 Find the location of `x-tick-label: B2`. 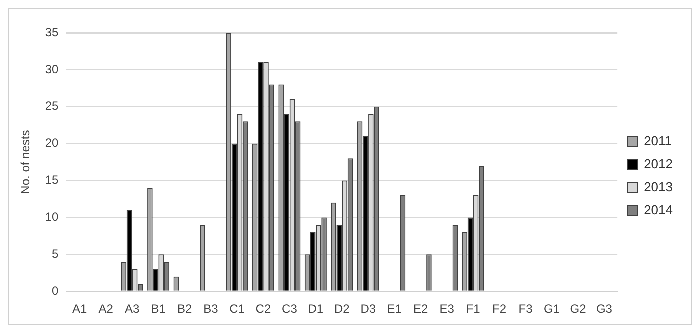

x-tick-label: B2 is located at coordinates (184, 309).